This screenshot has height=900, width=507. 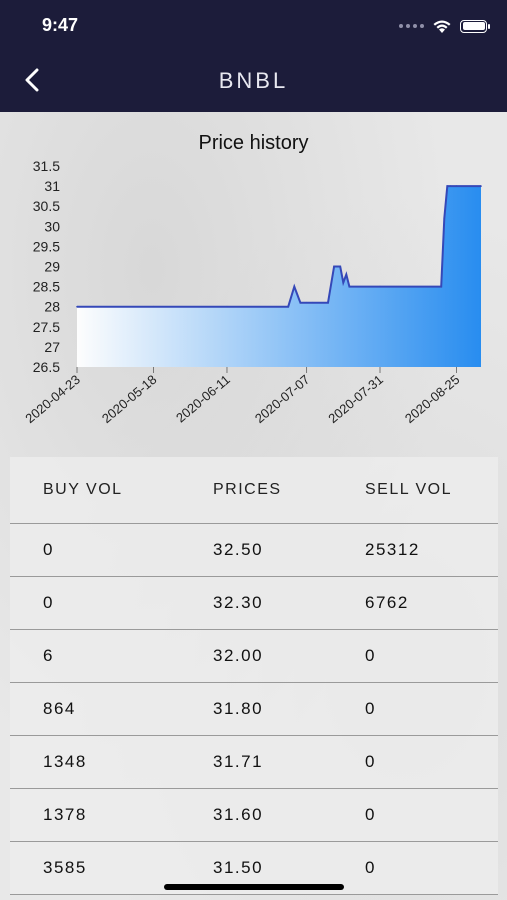 I want to click on header-buy-vol: BUY VOL, so click(x=83, y=489).